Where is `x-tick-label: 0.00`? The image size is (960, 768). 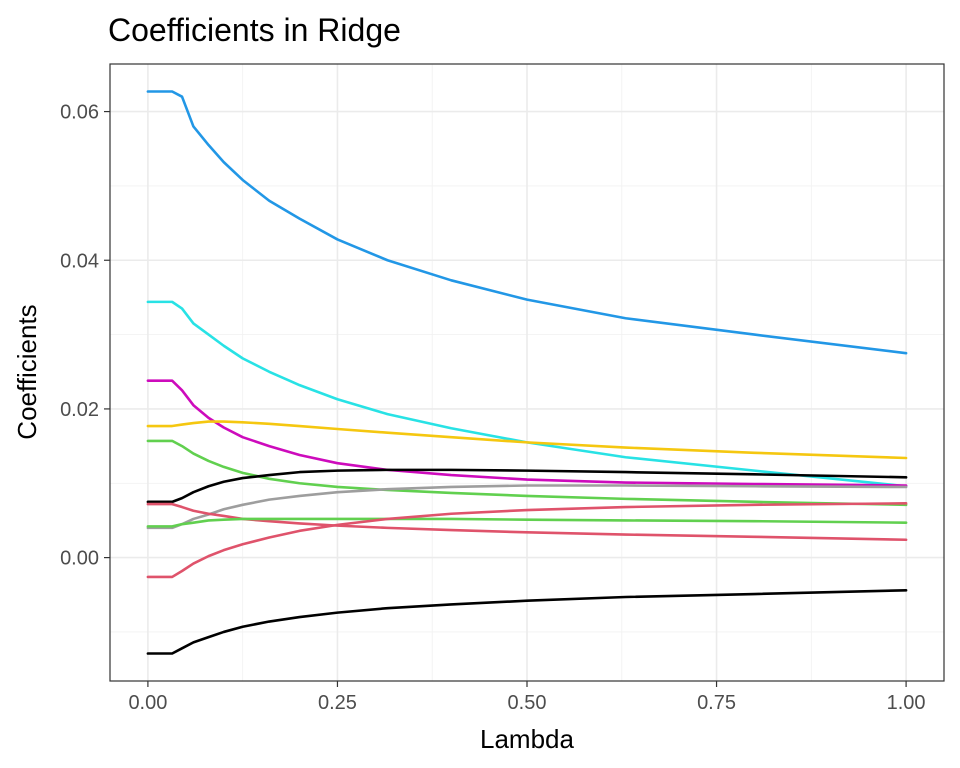
x-tick-label: 0.00 is located at coordinates (147, 703).